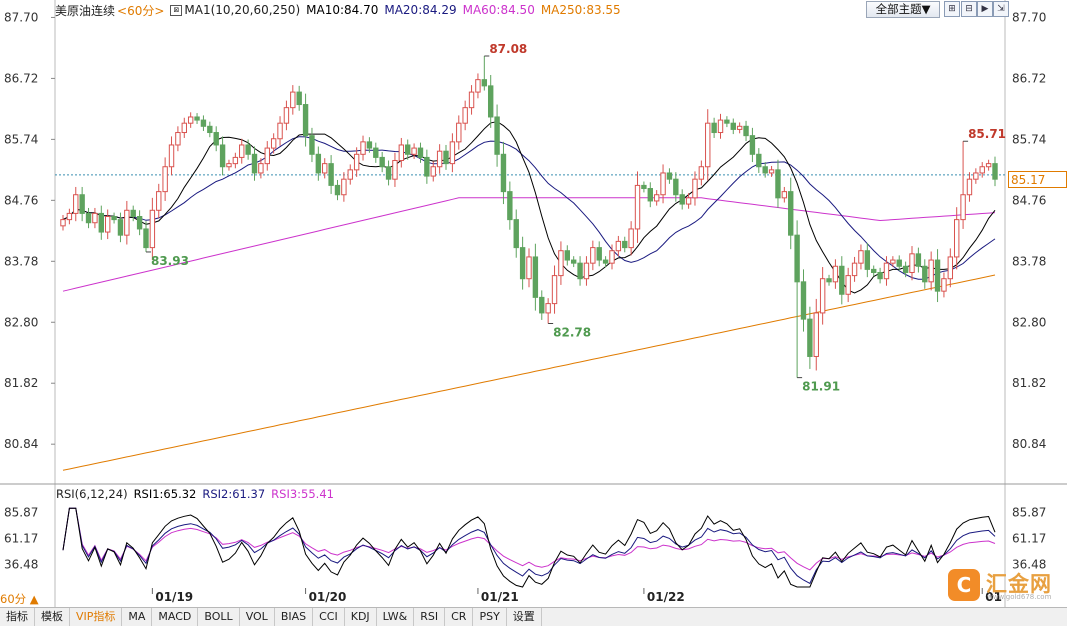 This screenshot has width=1067, height=626. I want to click on period-selector: 60分 ▲, so click(19, 599).